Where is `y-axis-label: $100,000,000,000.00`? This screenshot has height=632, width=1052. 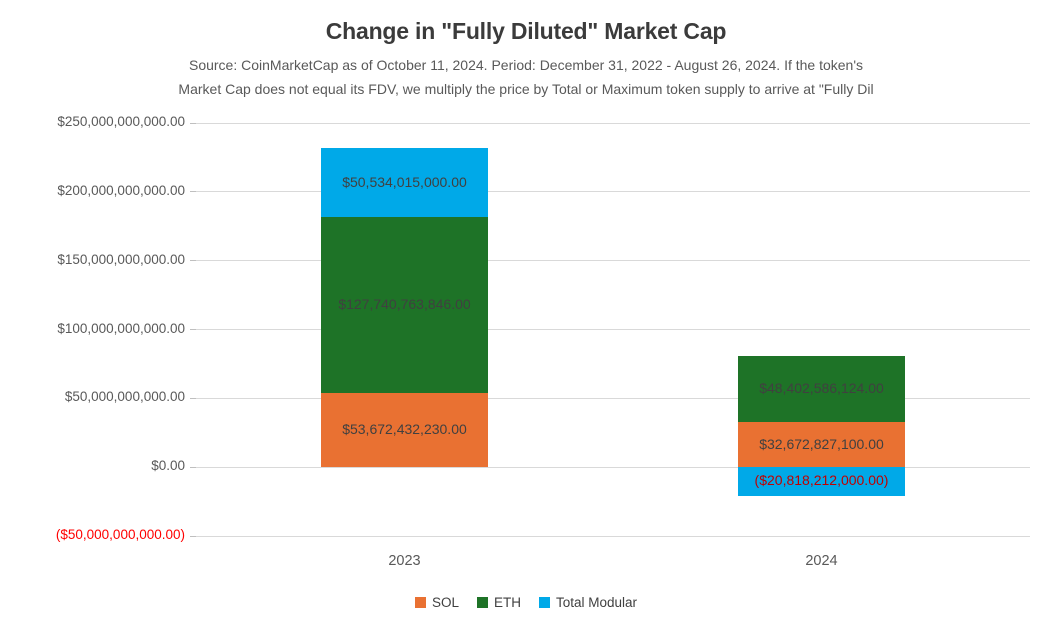
y-axis-label: $100,000,000,000.00 is located at coordinates (121, 328).